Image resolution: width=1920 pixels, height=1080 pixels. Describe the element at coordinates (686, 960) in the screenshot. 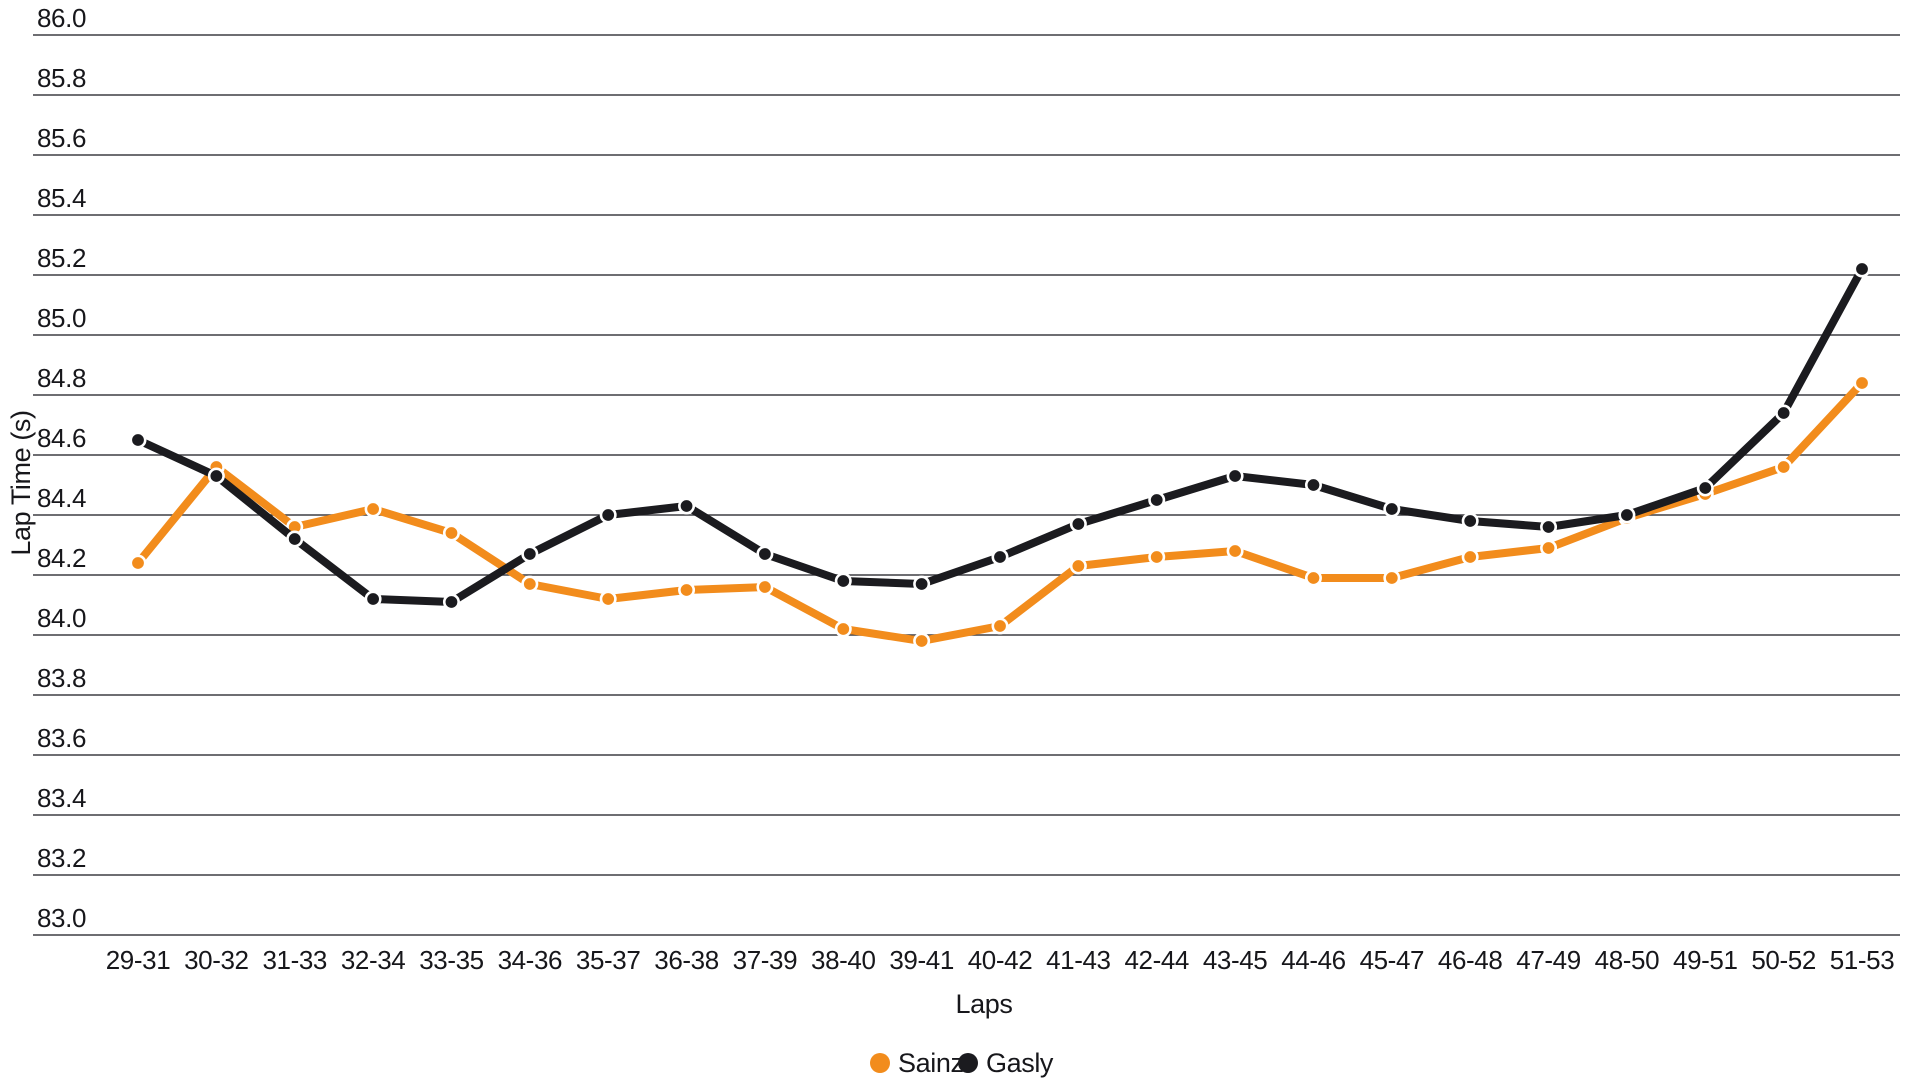

I see `x-tick-label-36-38: 36-38` at that location.